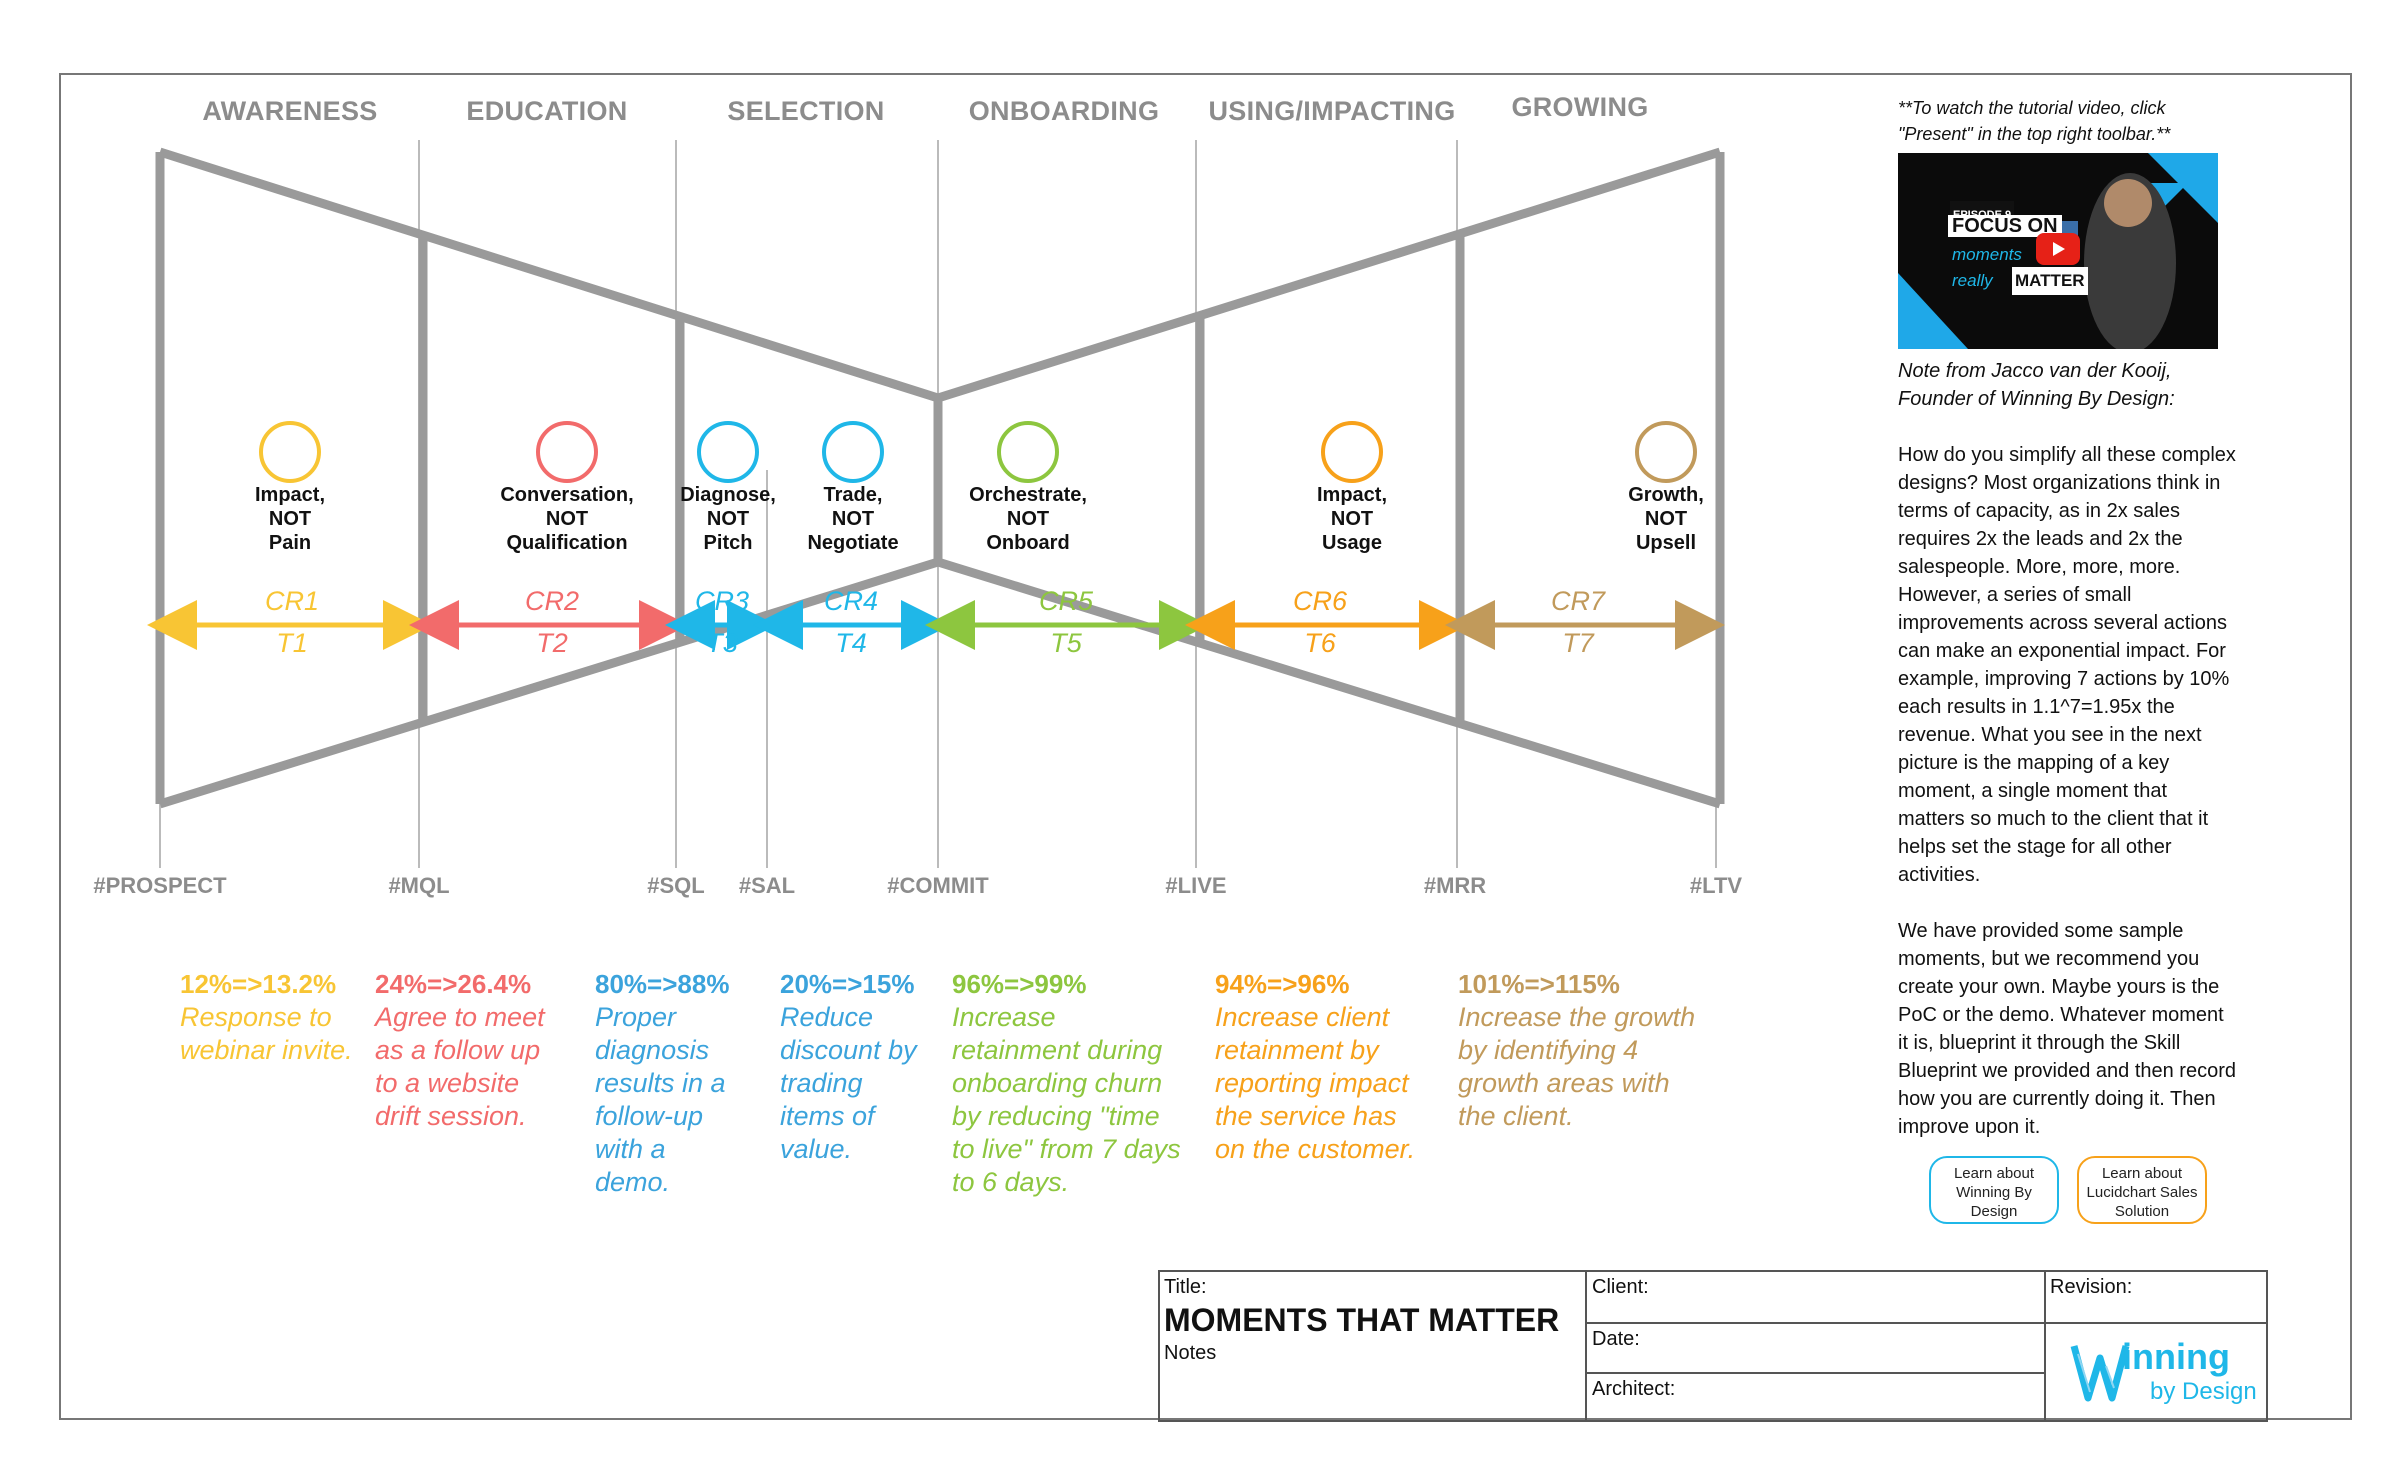 The height and width of the screenshot is (1472, 2400). I want to click on t-label-2: T2, so click(552, 643).